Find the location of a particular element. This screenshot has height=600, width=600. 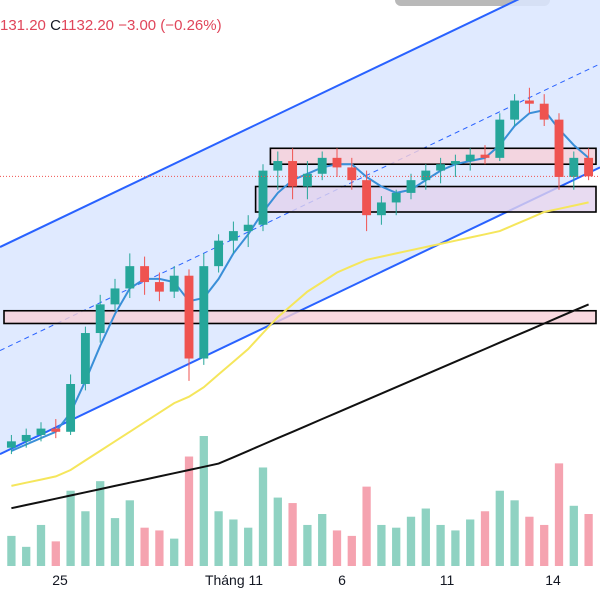

x-axis-label: Tháng 11 is located at coordinates (234, 580).